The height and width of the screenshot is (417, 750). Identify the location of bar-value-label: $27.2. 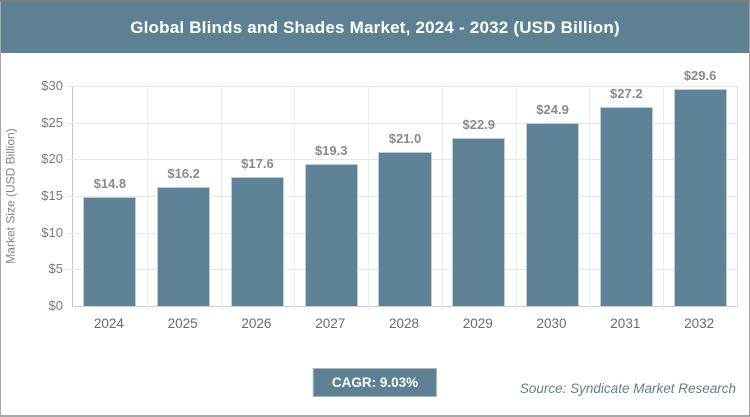
(626, 93).